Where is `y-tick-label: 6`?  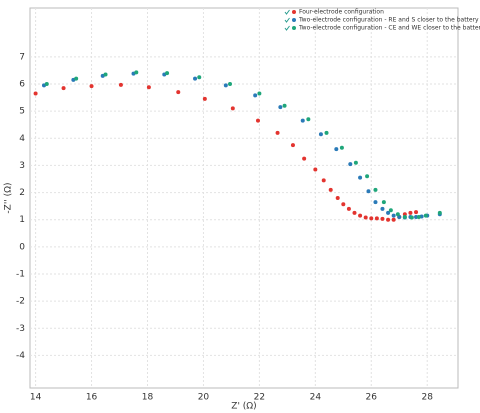 y-tick-label: 6 is located at coordinates (22, 85).